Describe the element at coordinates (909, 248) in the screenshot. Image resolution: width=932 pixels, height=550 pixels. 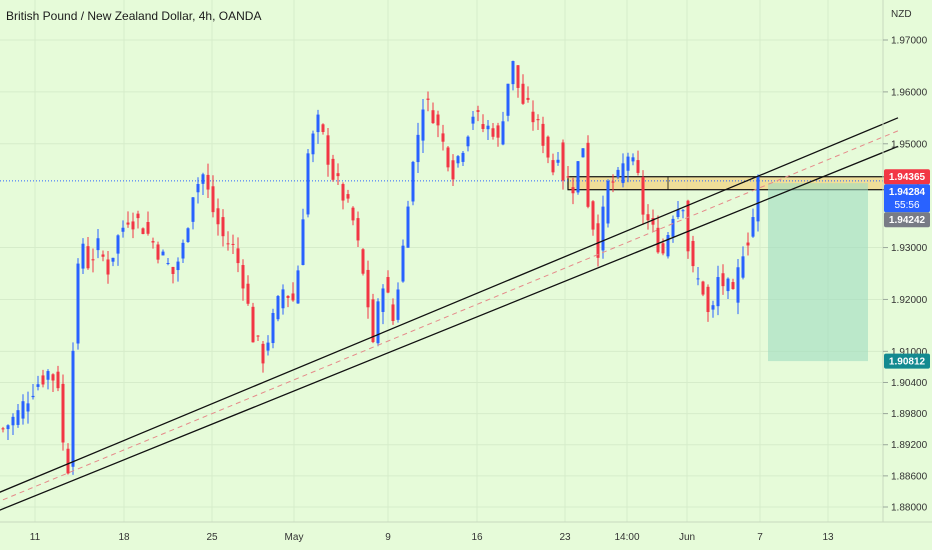
I see `y-tick-label: 1.93000` at that location.